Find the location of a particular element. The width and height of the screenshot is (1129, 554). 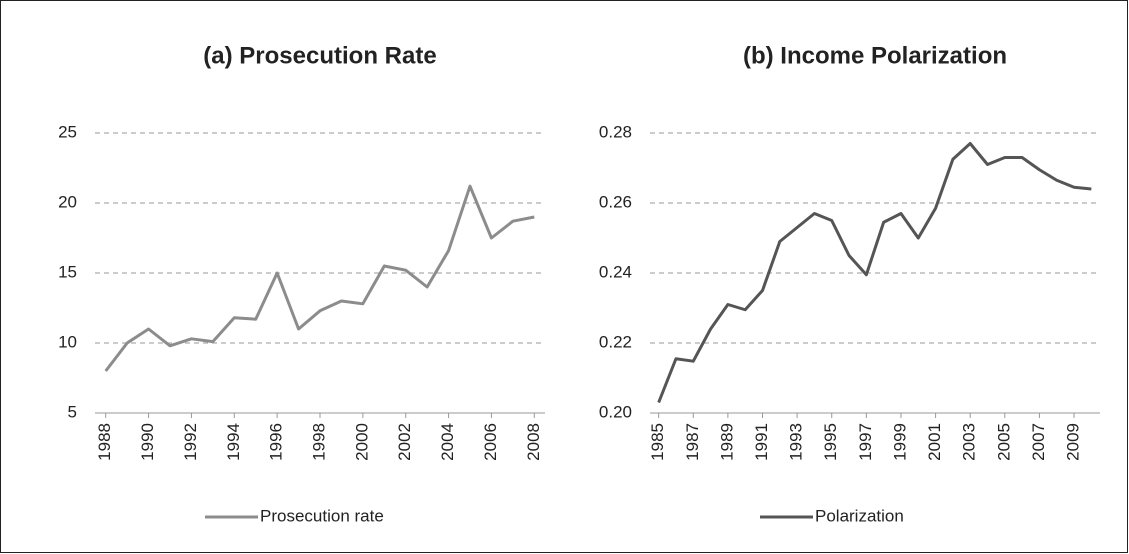

series-line is located at coordinates (319, 278).